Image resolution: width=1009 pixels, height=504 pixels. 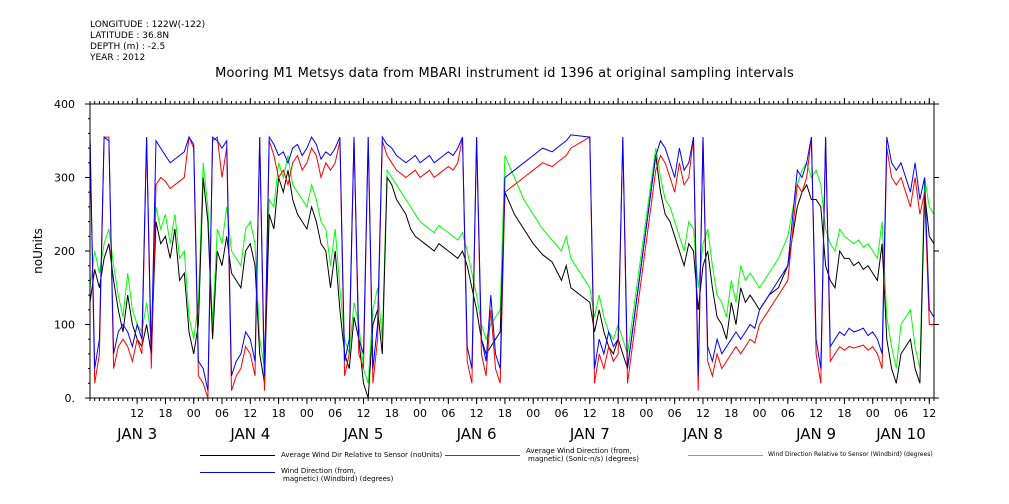 I want to click on x-day-label: JAN 5, so click(x=362, y=434).